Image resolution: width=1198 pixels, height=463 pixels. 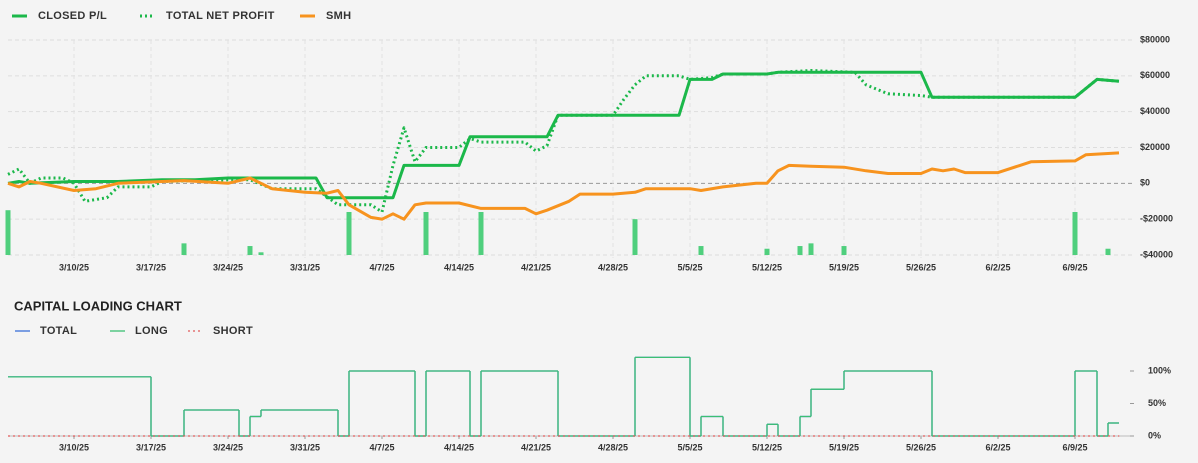 I want to click on y-tick-label: 0%, so click(x=1154, y=435).